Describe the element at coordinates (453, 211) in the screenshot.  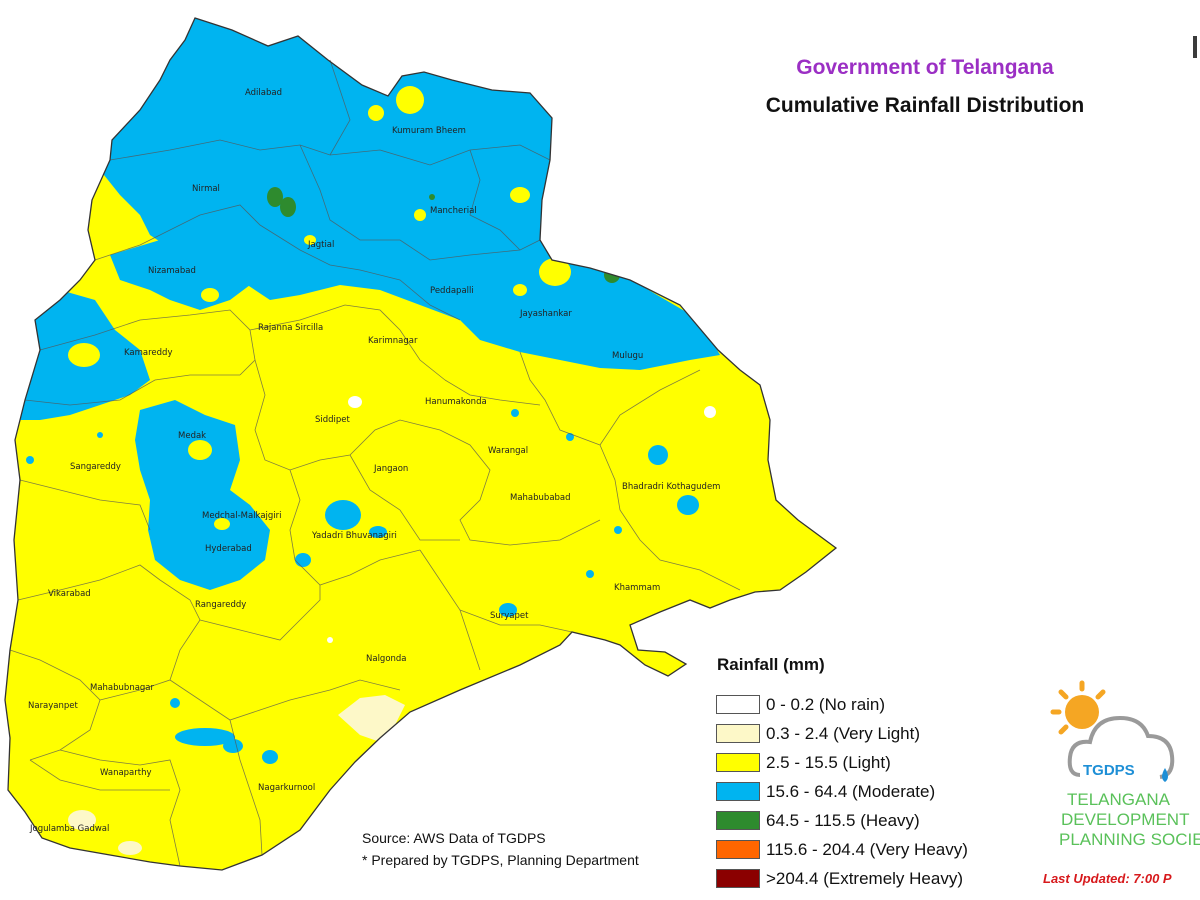
I see `district-label: Mancherial` at that location.